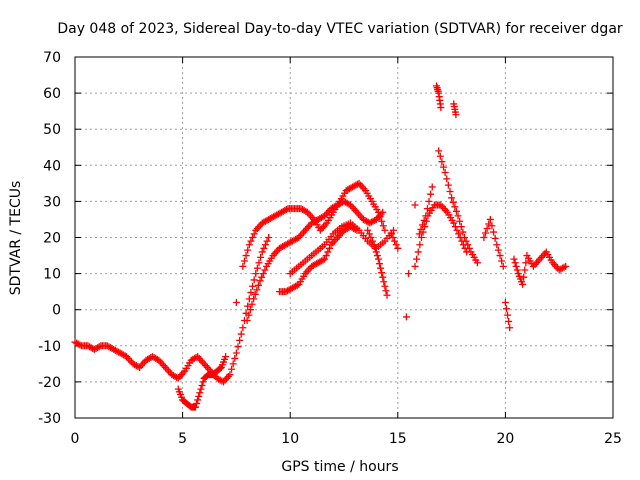 The width and height of the screenshot is (640, 480). I want to click on y-tick-label-9: 60, so click(52, 94).